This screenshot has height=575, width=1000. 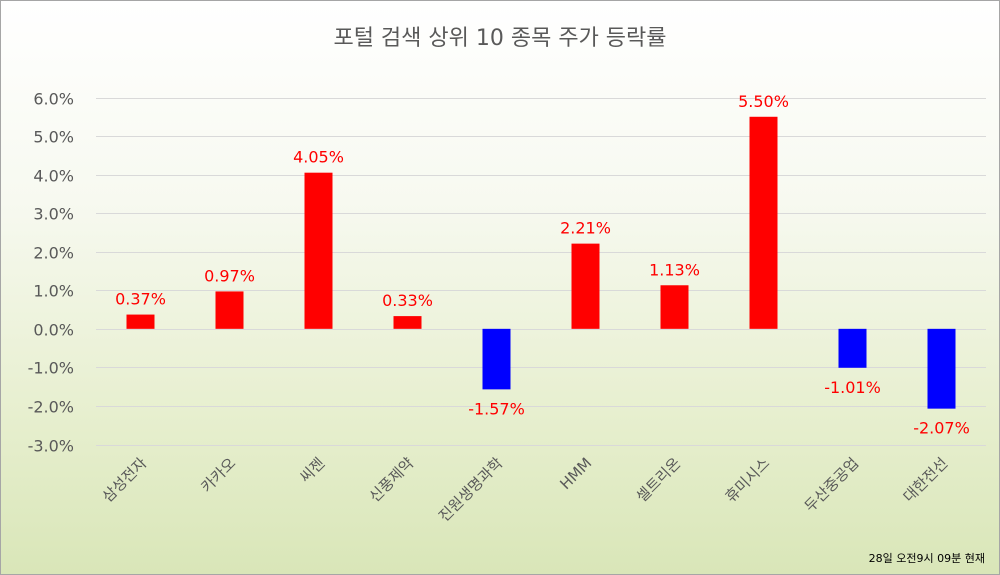 What do you see at coordinates (53, 176) in the screenshot?
I see `y-tick-label: 4.0%` at bounding box center [53, 176].